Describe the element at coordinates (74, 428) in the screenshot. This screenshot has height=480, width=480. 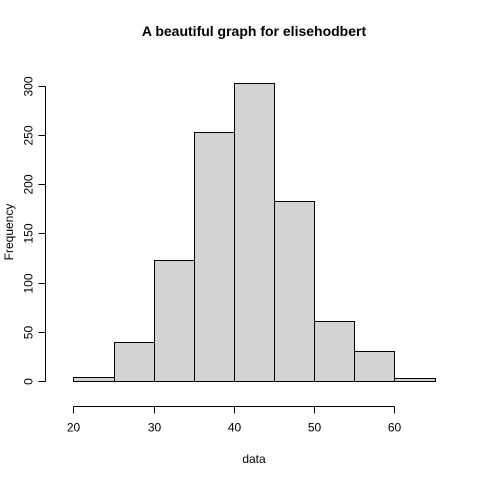
I see `x-tick-label: 20` at that location.